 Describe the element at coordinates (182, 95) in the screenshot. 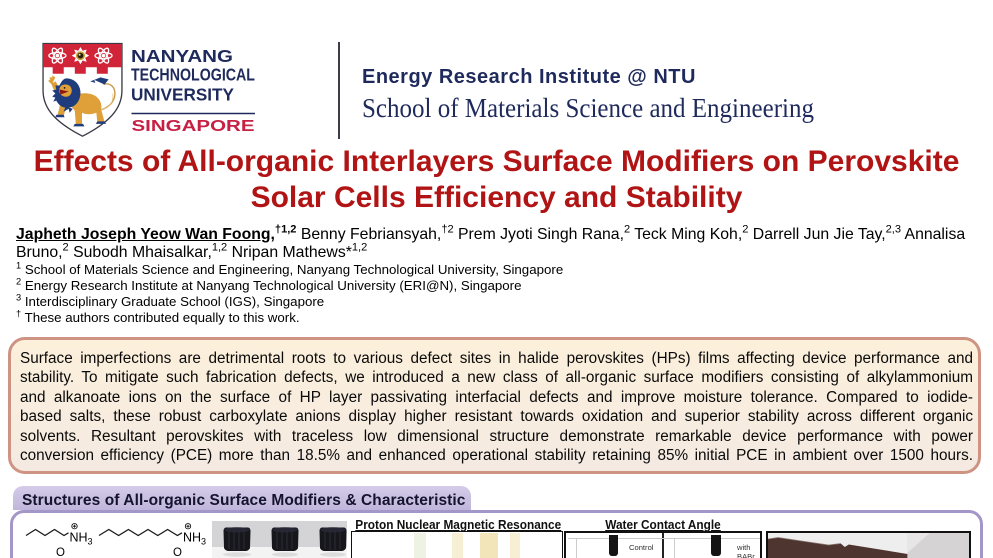

I see `svg-text: UNIVERSITY` at that location.